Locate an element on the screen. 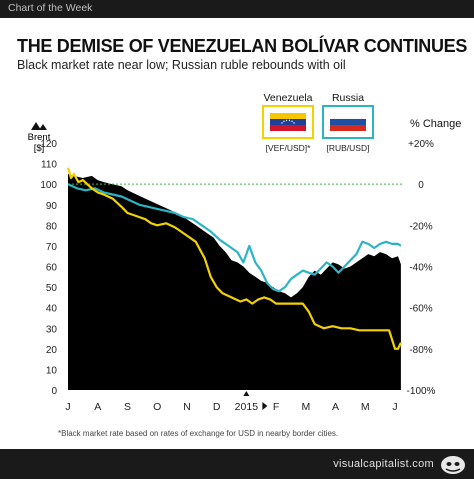 This screenshot has height=479, width=474. y-right-tick-label: -100% is located at coordinates (421, 391).